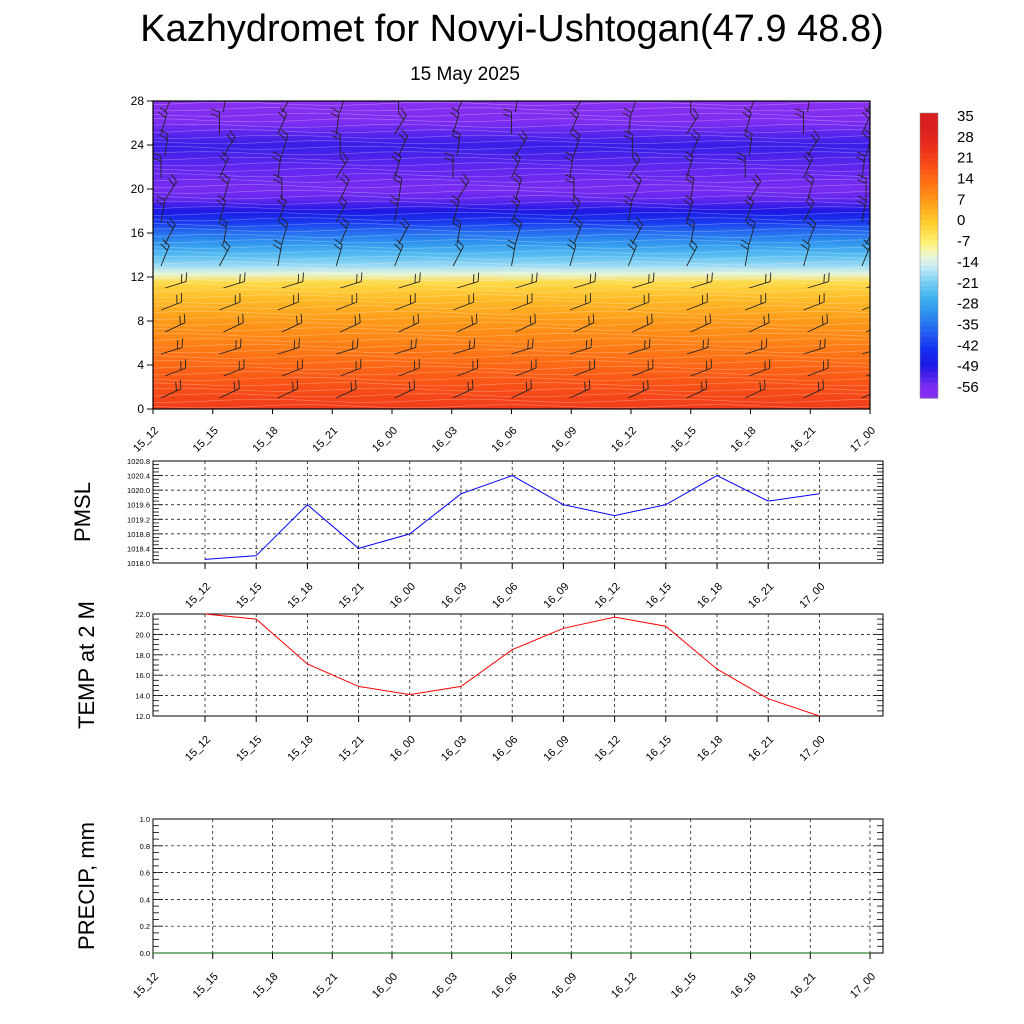 The image size is (1024, 1024). What do you see at coordinates (512, 517) in the screenshot?
I see `series-line` at bounding box center [512, 517].